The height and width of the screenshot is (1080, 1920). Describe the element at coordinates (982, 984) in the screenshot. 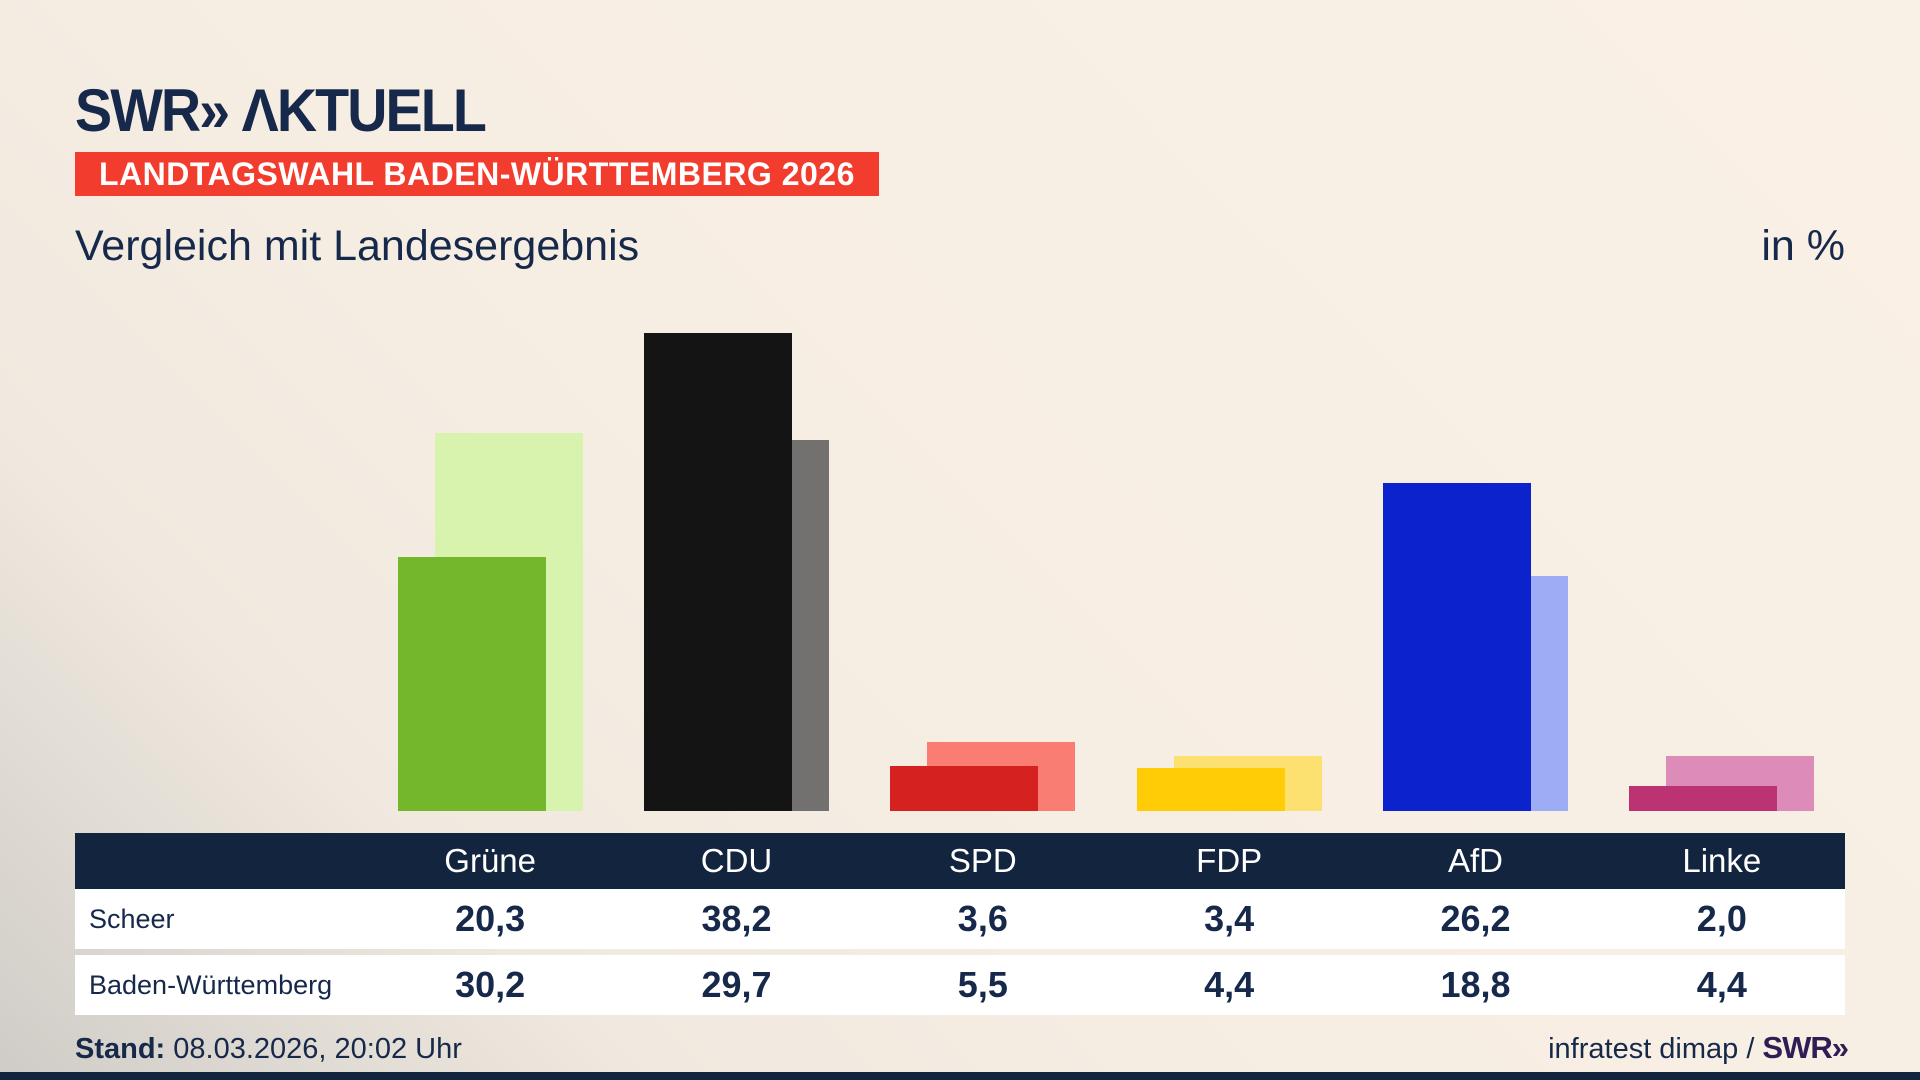

I see `value-cell: 5,5` at that location.